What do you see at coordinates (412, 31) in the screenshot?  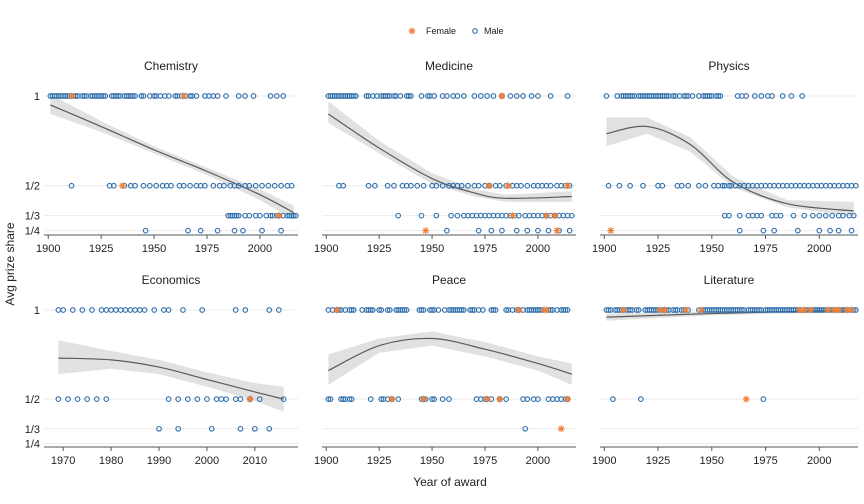 I see `legend-female-asterisk` at bounding box center [412, 31].